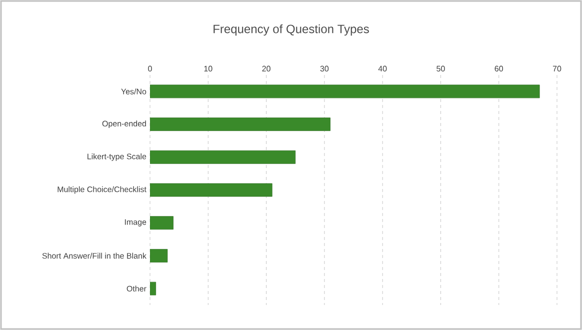 The image size is (582, 330). I want to click on y-tick-label: Multiple Choice/Checklist, so click(102, 190).